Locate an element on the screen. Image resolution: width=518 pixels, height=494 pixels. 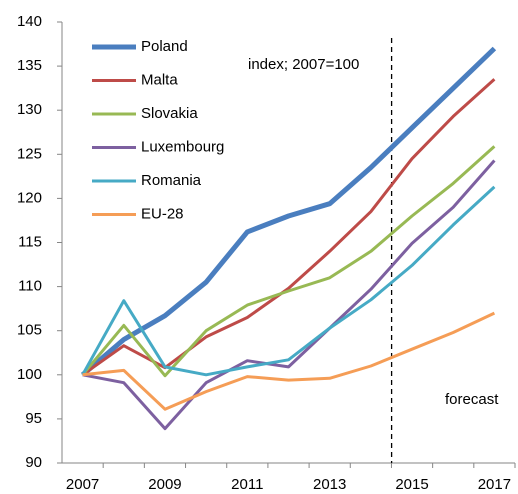
legend-label: Slovakia is located at coordinates (169, 113).